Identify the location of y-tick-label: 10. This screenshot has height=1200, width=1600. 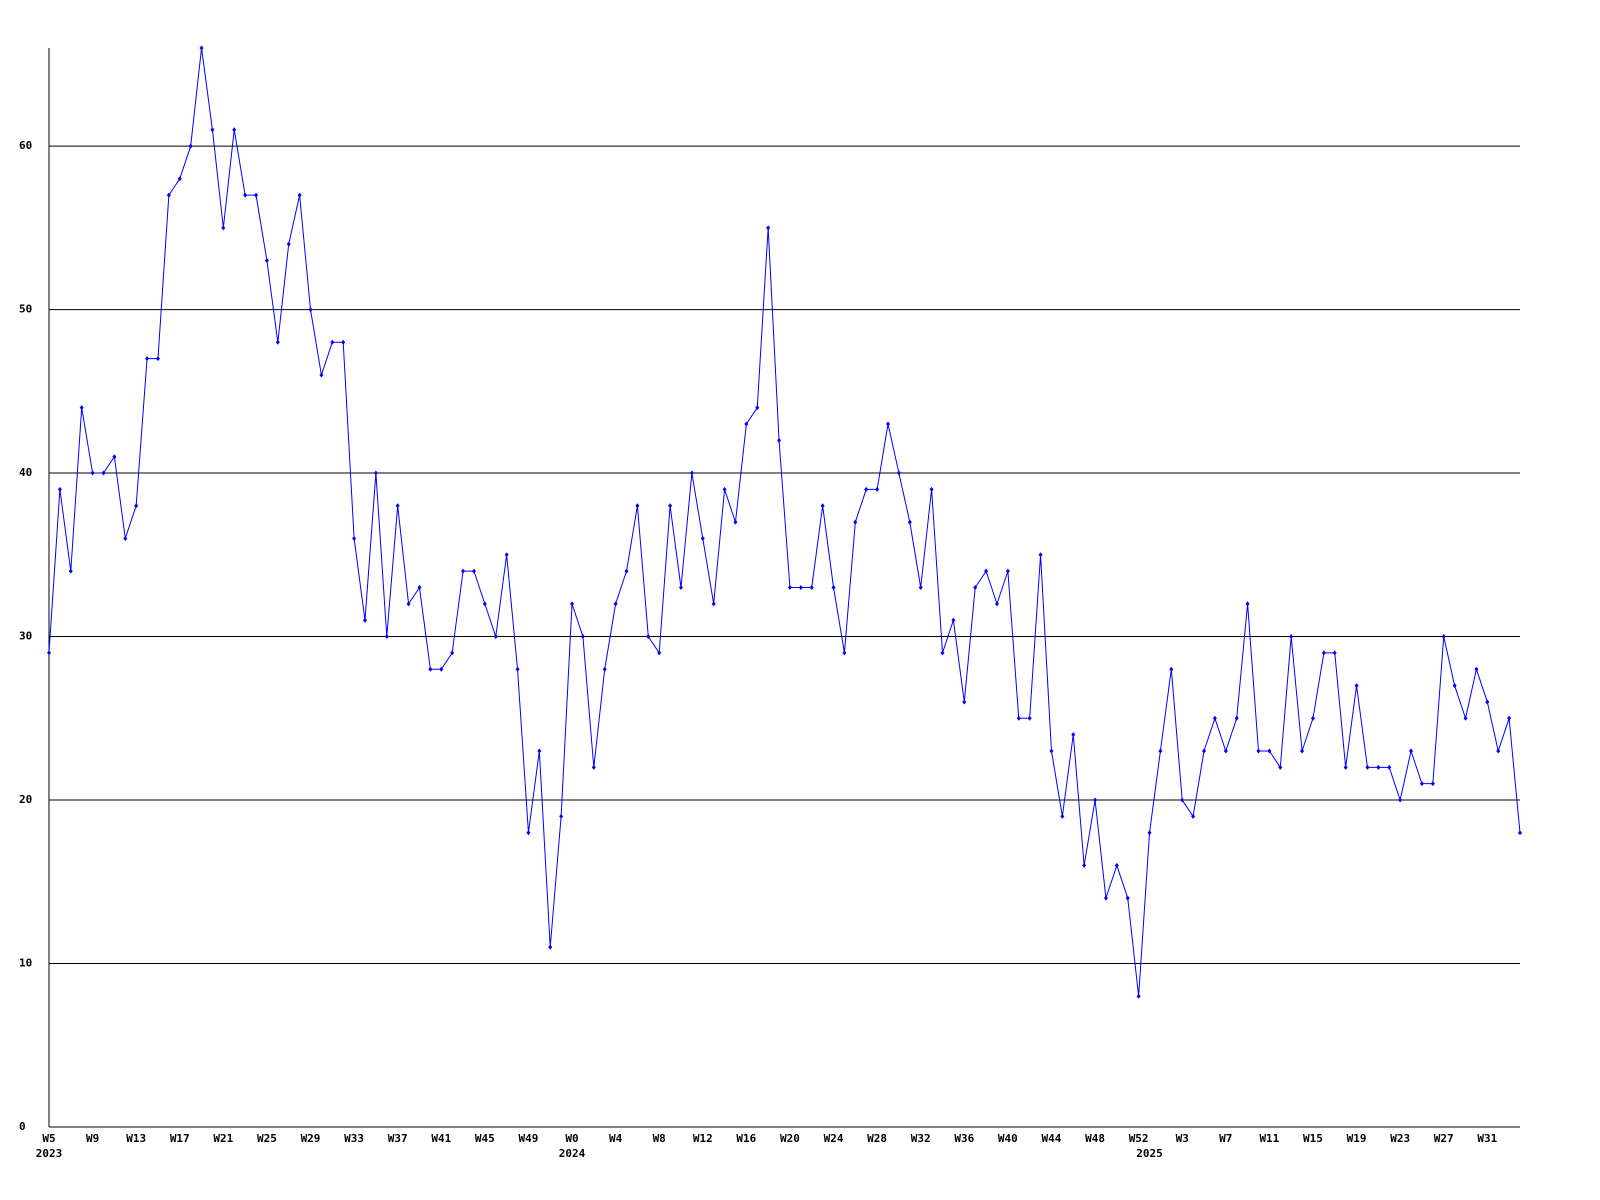
(25, 963).